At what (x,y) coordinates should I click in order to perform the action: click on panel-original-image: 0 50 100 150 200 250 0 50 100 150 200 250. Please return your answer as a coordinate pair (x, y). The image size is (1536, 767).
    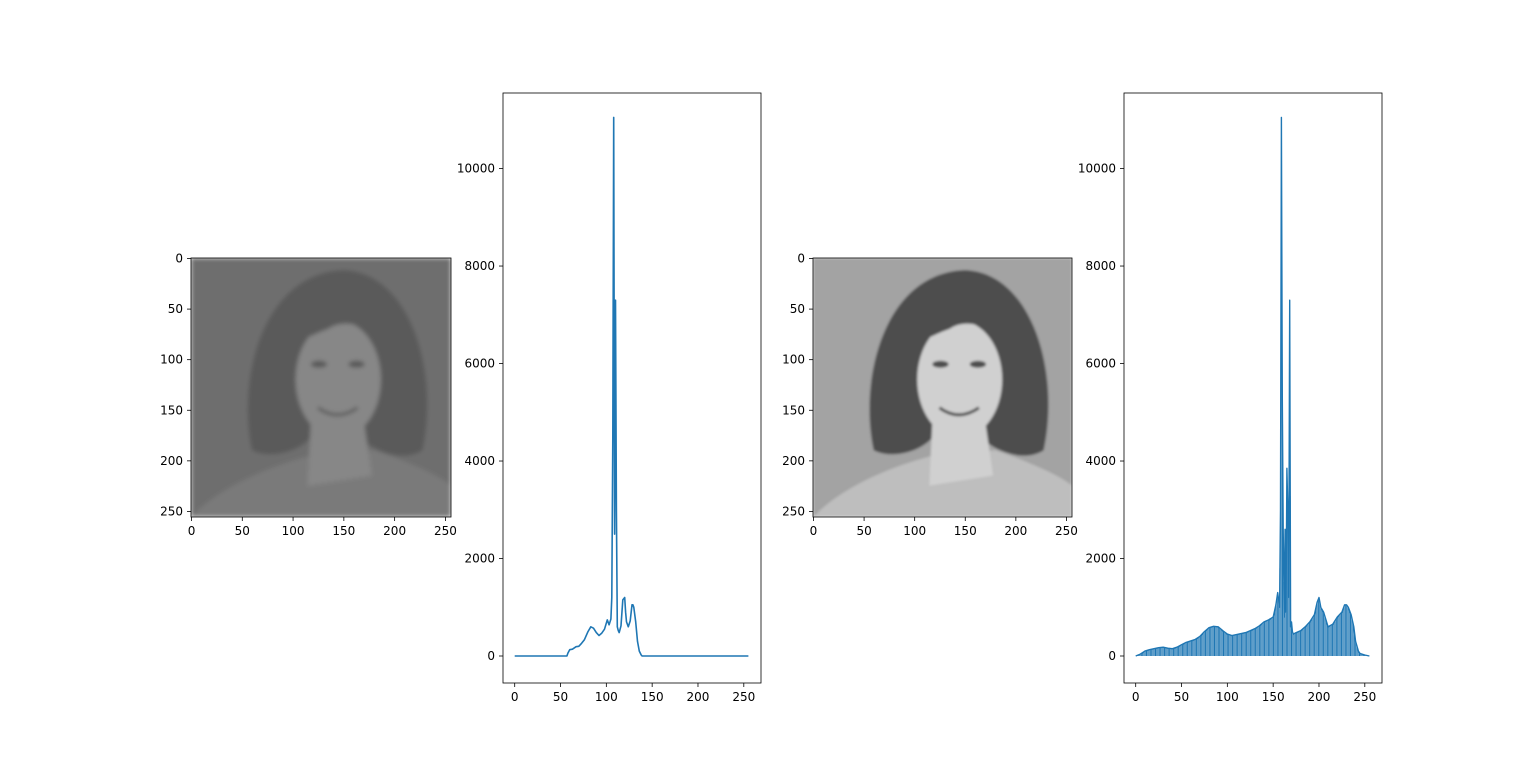
    Looking at the image, I should click on (308, 395).